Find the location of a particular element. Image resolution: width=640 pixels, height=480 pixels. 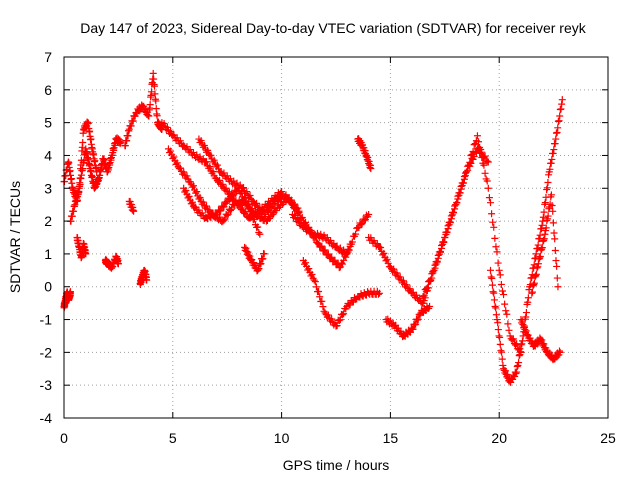

series-sat-s is located at coordinates (472, 244).